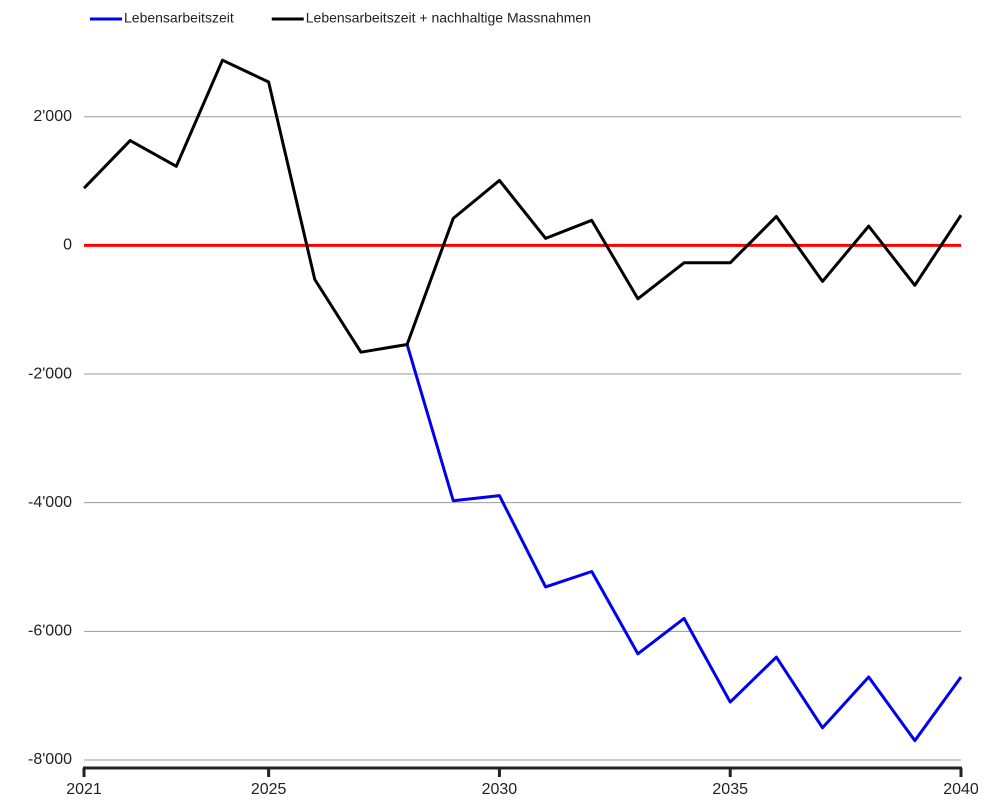  Describe the element at coordinates (50, 502) in the screenshot. I see `y-tick-label: -4'000` at that location.